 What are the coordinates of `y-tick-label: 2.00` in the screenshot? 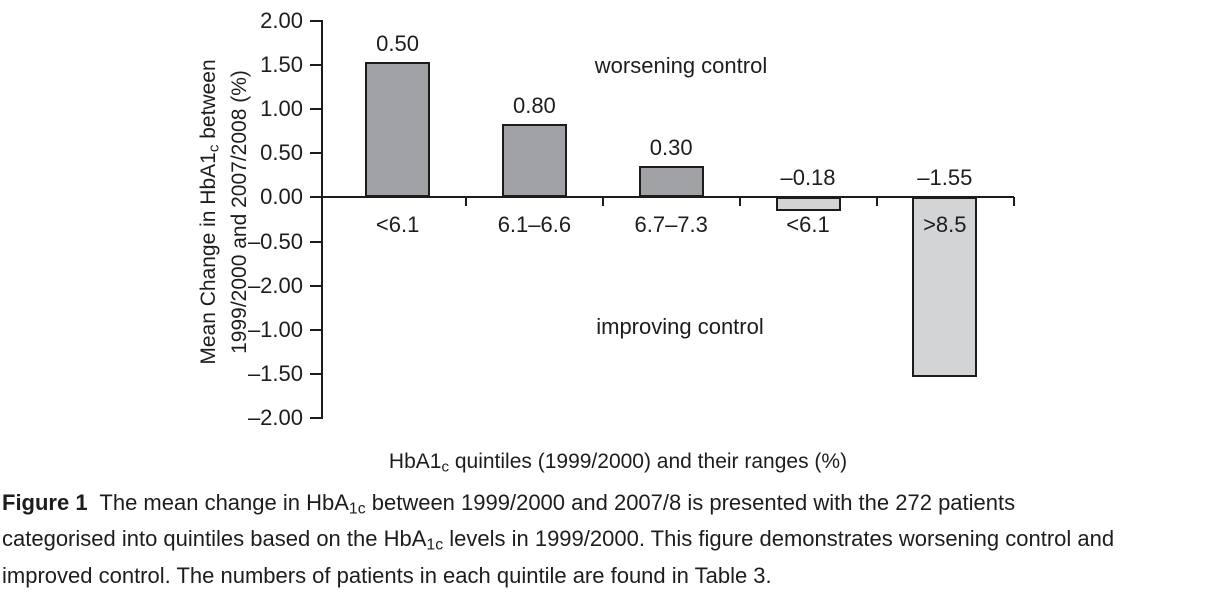 It's located at (281, 20).